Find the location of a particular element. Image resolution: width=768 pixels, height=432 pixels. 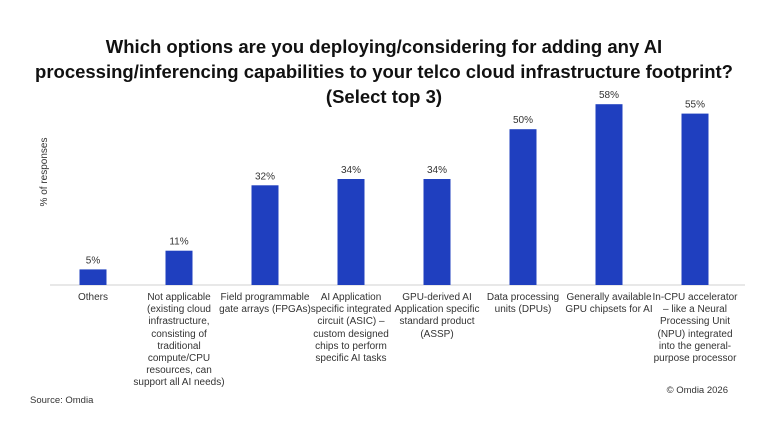

x-tick-label: Generally available GPU chipsets for AI is located at coordinates (609, 304).